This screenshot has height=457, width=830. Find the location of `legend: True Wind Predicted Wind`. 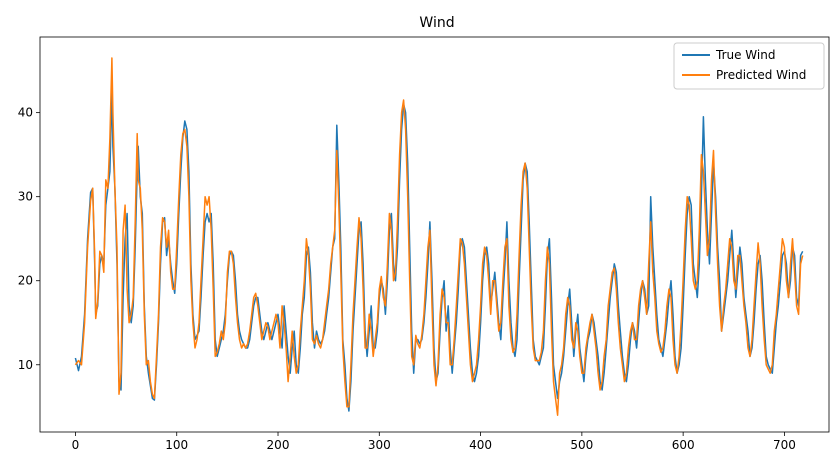

legend: True Wind Predicted Wind is located at coordinates (749, 66).